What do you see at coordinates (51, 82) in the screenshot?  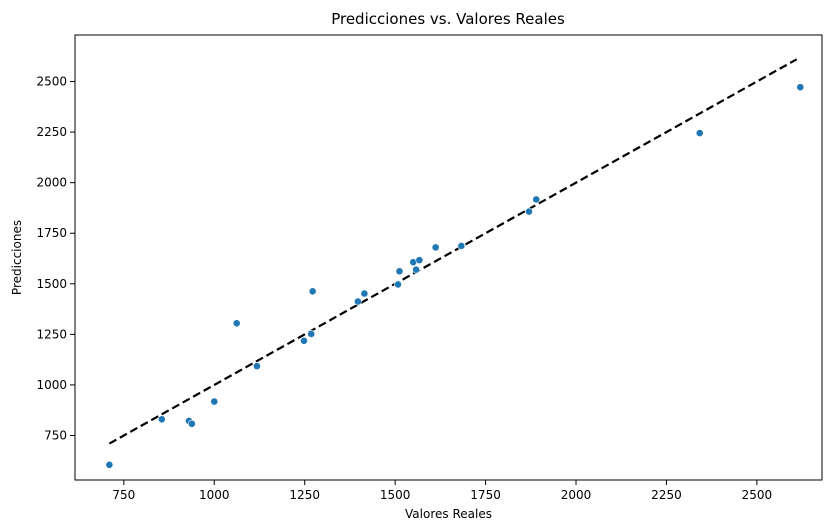 I see `y-tick-label: 2500` at bounding box center [51, 82].